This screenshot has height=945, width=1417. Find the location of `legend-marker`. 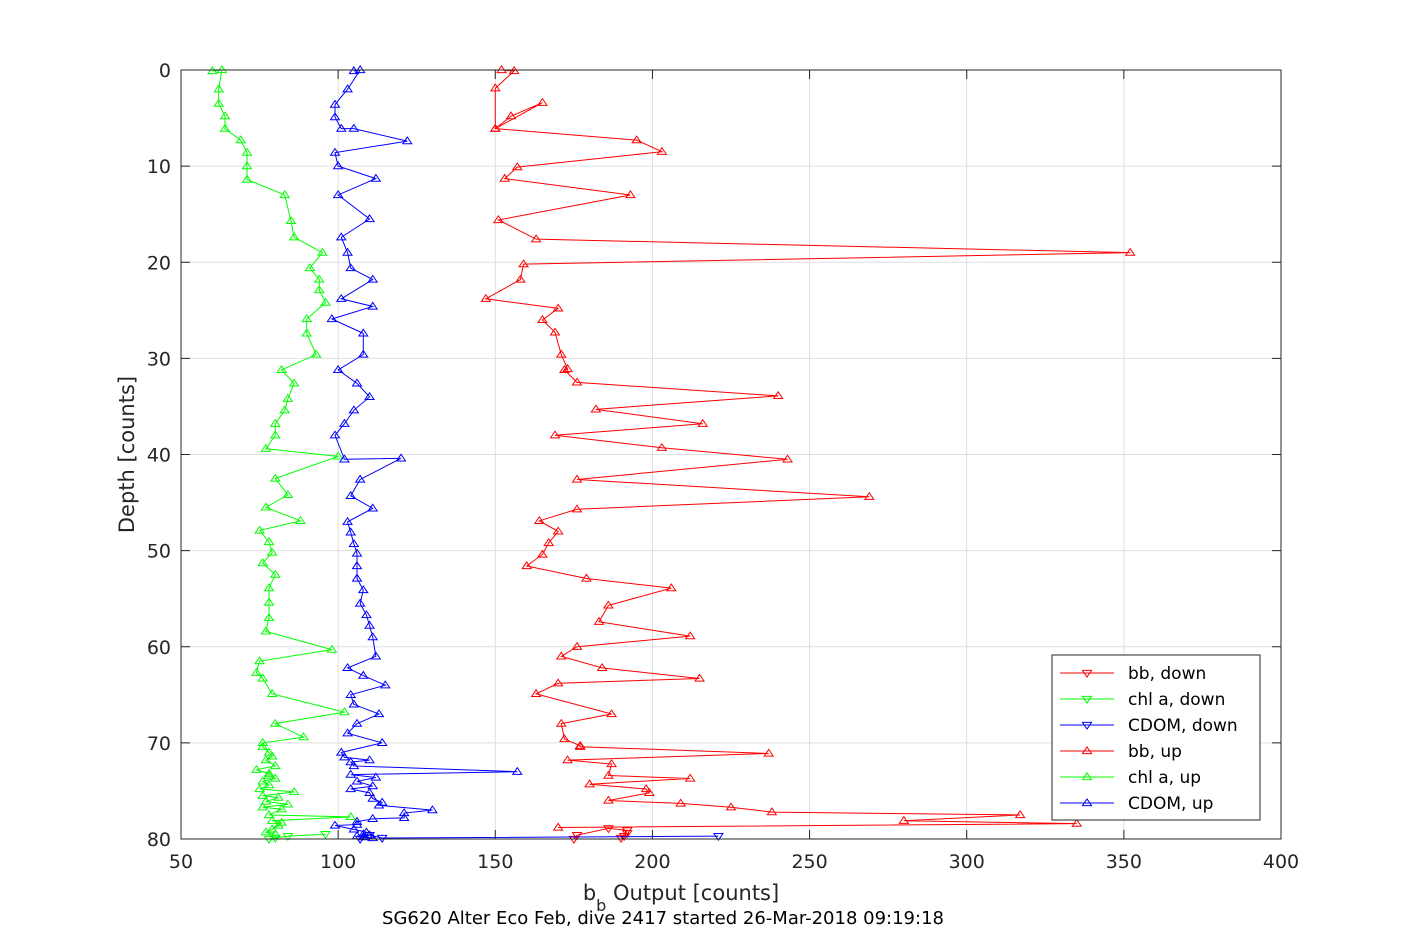

legend-marker is located at coordinates (1087, 776).